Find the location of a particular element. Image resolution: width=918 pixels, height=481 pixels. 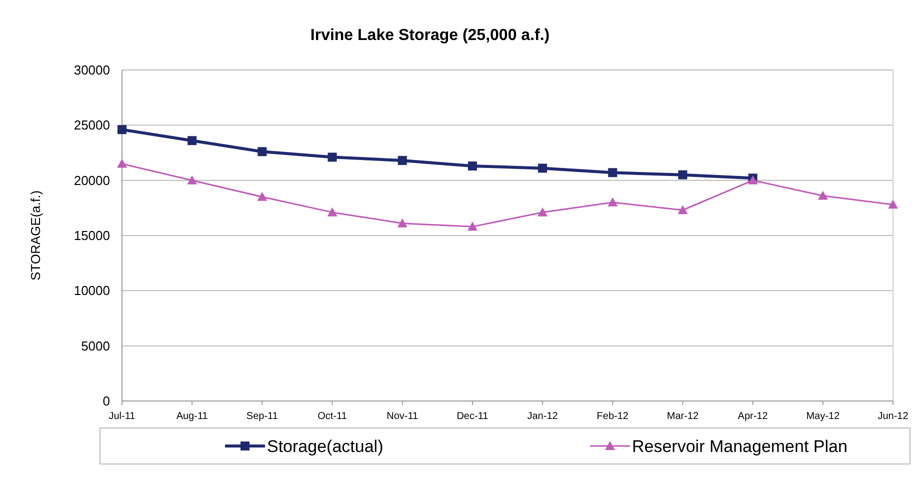

y-tick-label: 5000 is located at coordinates (95, 346).